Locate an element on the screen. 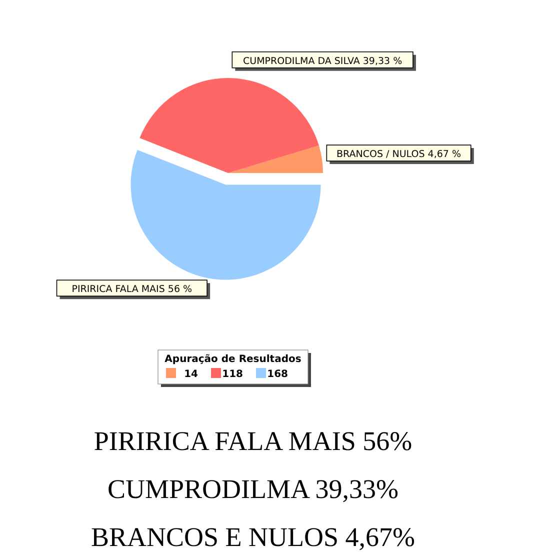 This screenshot has width=557, height=557. data-label: PIRIRICA FALA MAIS 56 % is located at coordinates (132, 290).